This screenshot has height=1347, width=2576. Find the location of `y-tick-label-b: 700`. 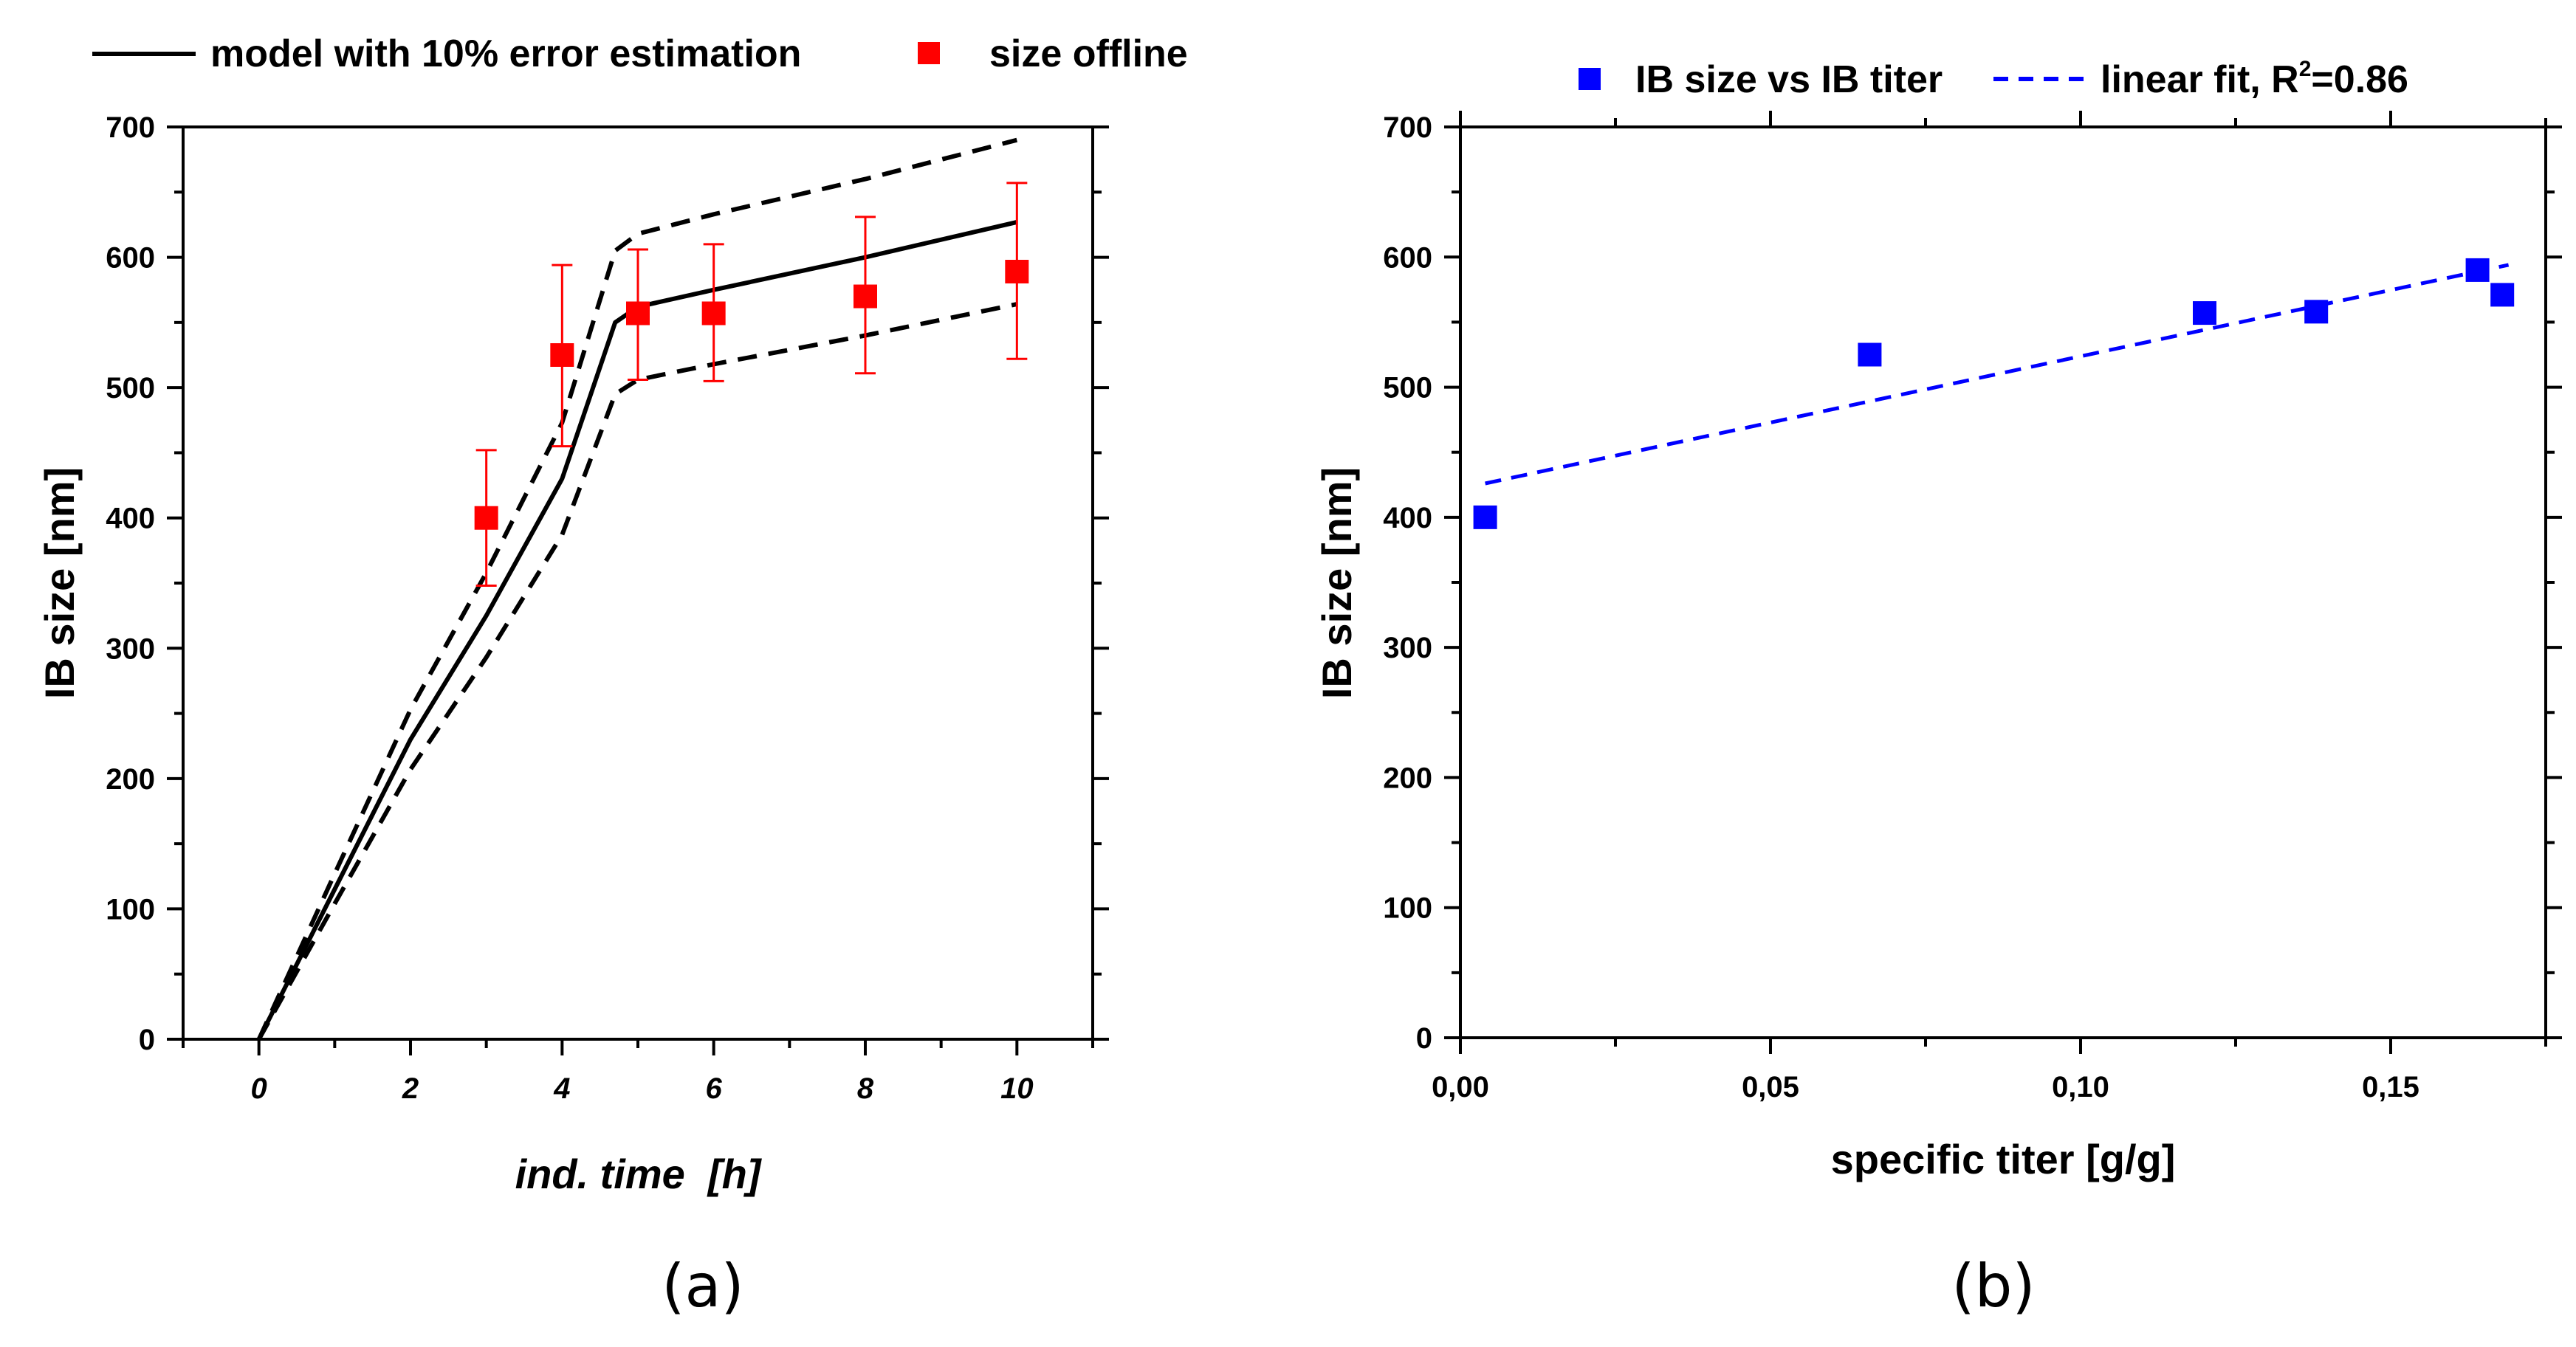

y-tick-label-b: 700 is located at coordinates (1407, 128).